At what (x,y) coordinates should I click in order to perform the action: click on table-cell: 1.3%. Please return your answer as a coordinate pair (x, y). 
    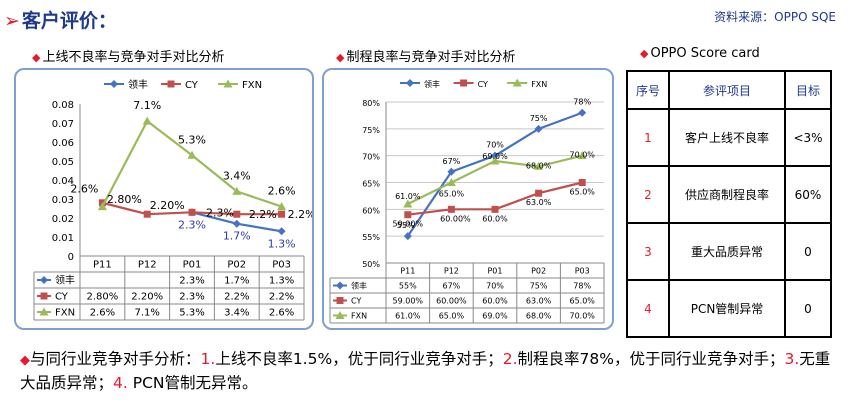
    Looking at the image, I should click on (281, 281).